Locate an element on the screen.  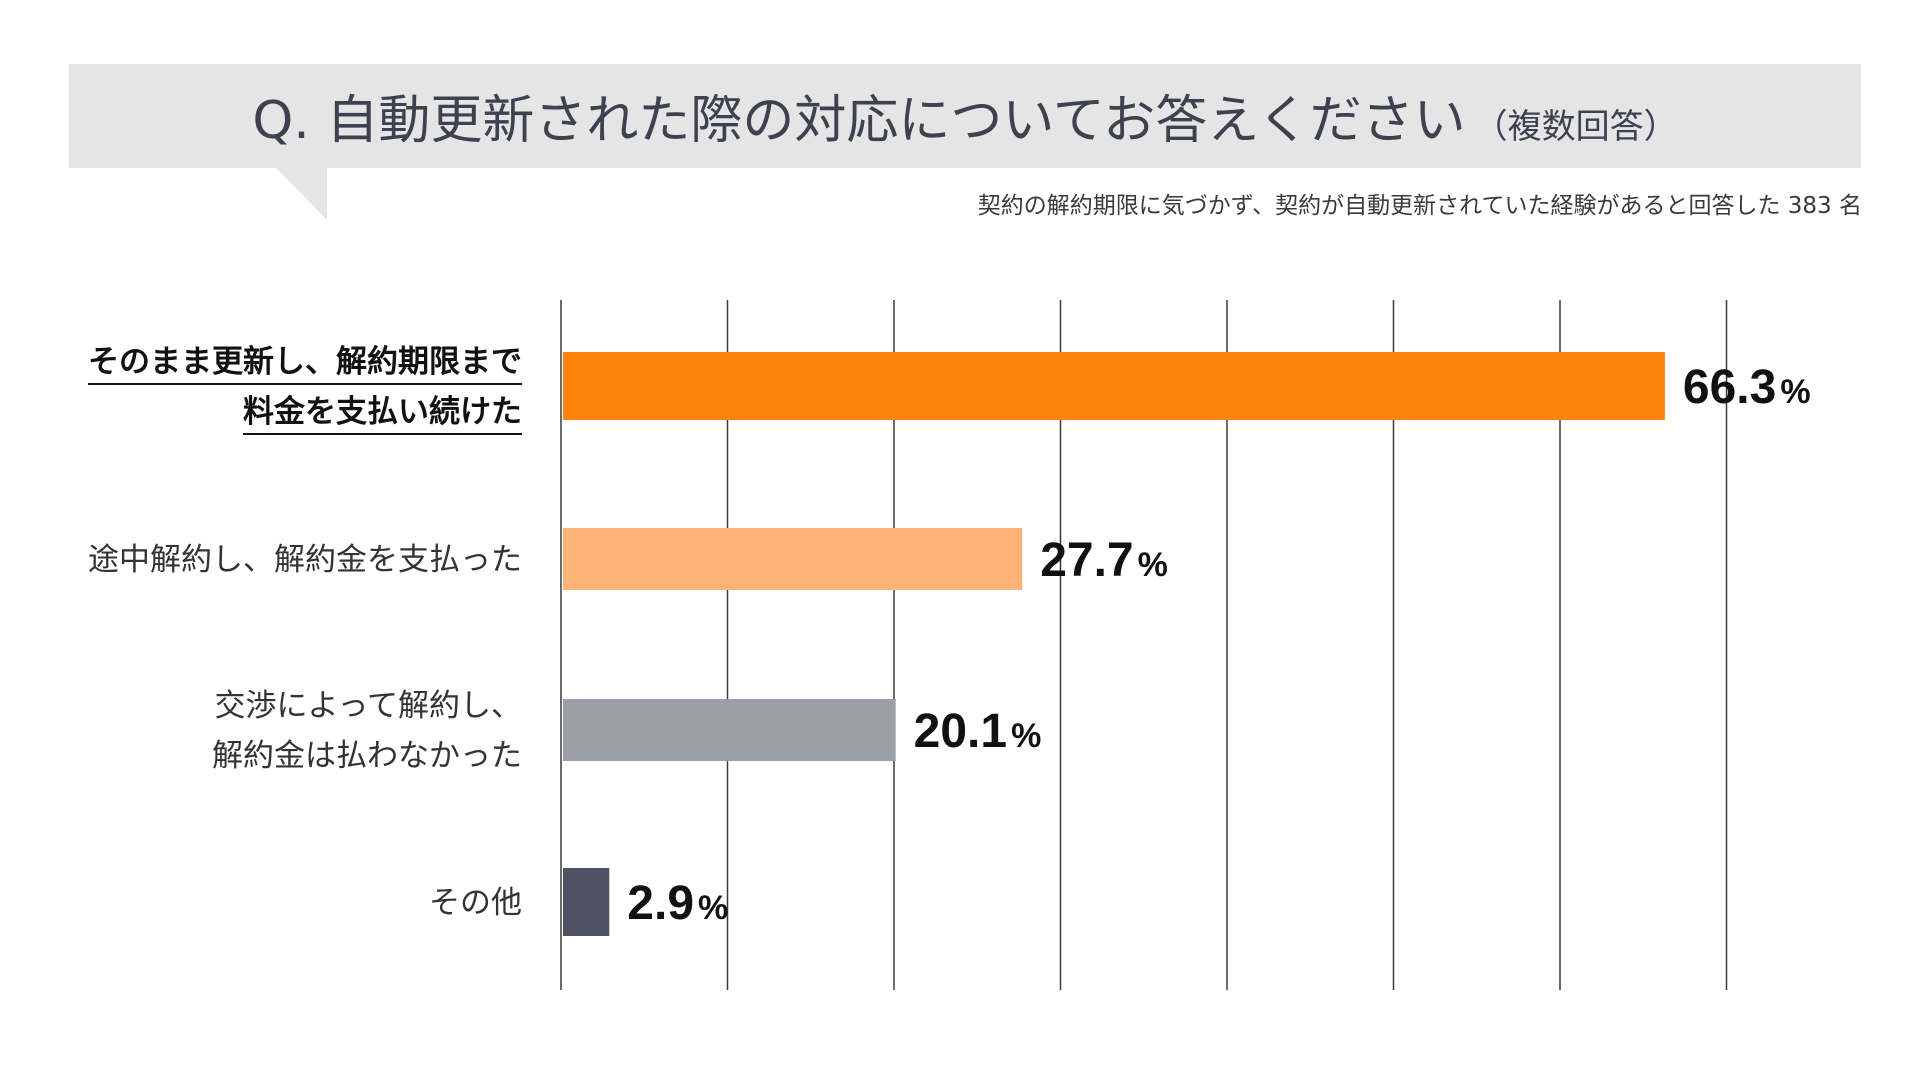
value-label-2: 27.7% is located at coordinates (1104, 560).